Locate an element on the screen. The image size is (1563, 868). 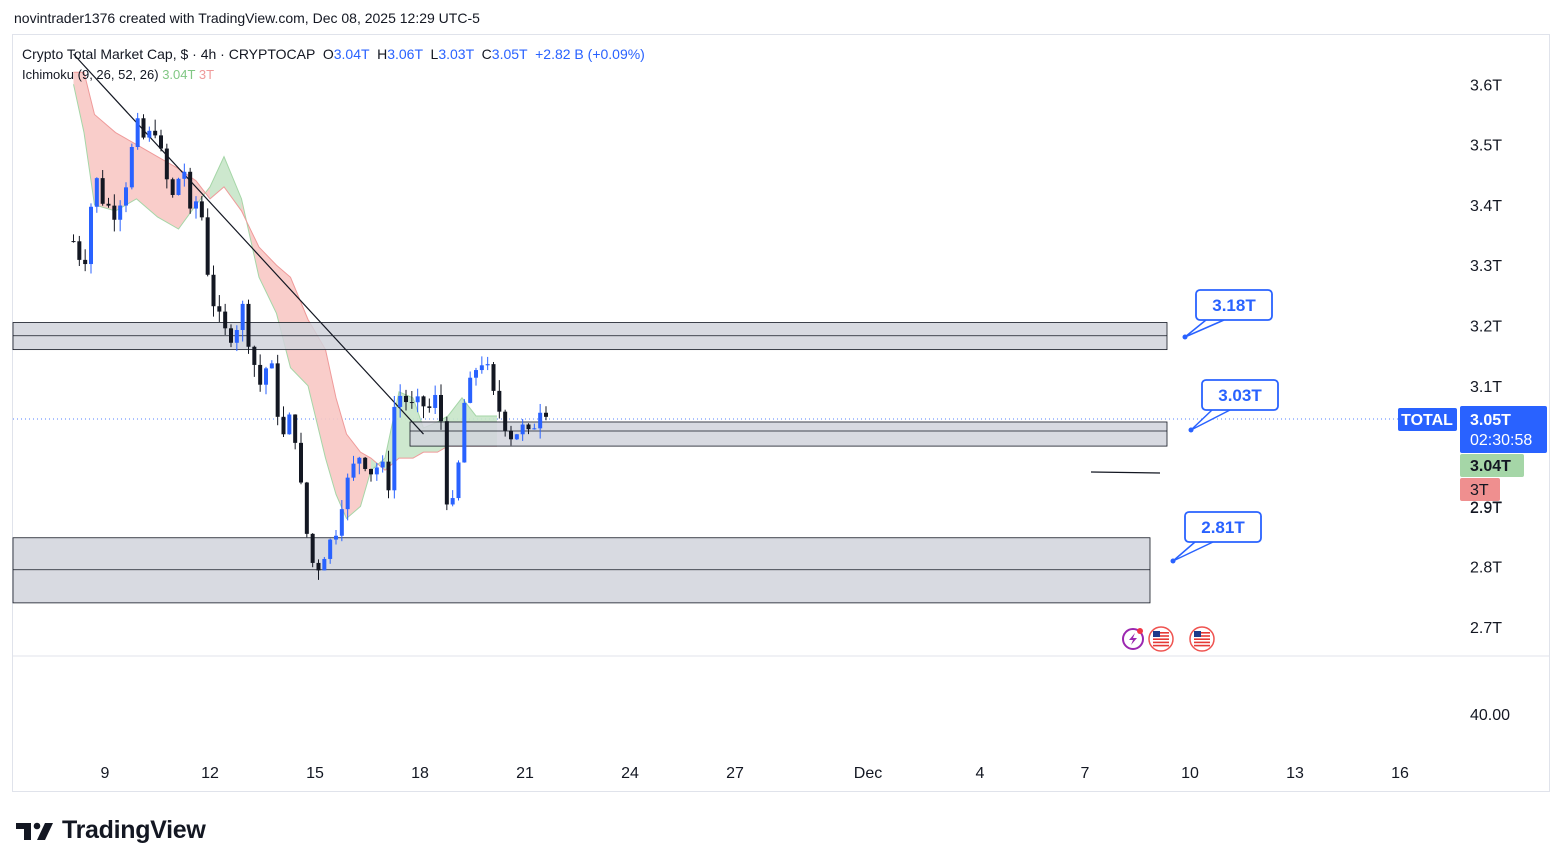
legend-indicator: Ichimoku (9, 26, 52, 26) is located at coordinates (90, 74).